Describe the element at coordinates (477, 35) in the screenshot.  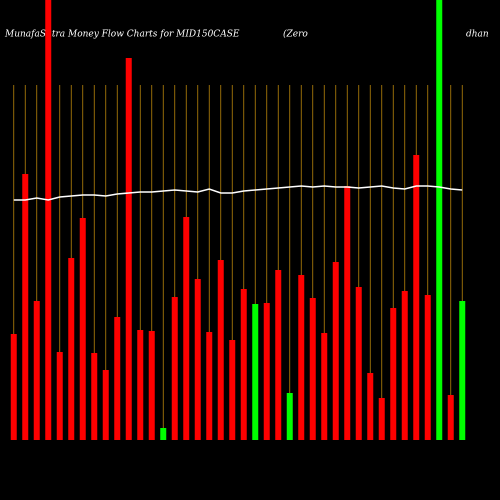
I see `chart-title-right: dhan` at that location.